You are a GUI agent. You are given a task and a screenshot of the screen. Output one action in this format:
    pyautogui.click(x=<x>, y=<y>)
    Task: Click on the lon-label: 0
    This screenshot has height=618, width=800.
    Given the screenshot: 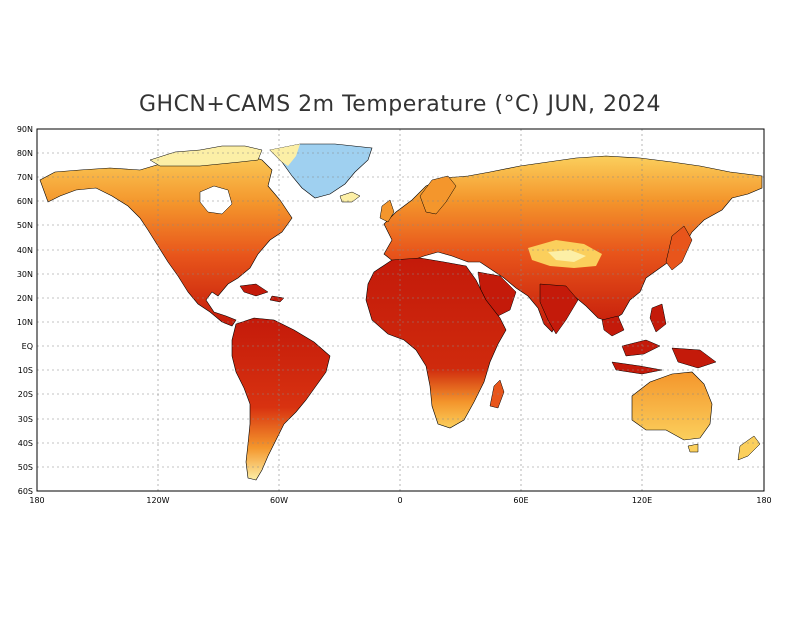 What is the action you would take?
    pyautogui.click(x=399, y=500)
    